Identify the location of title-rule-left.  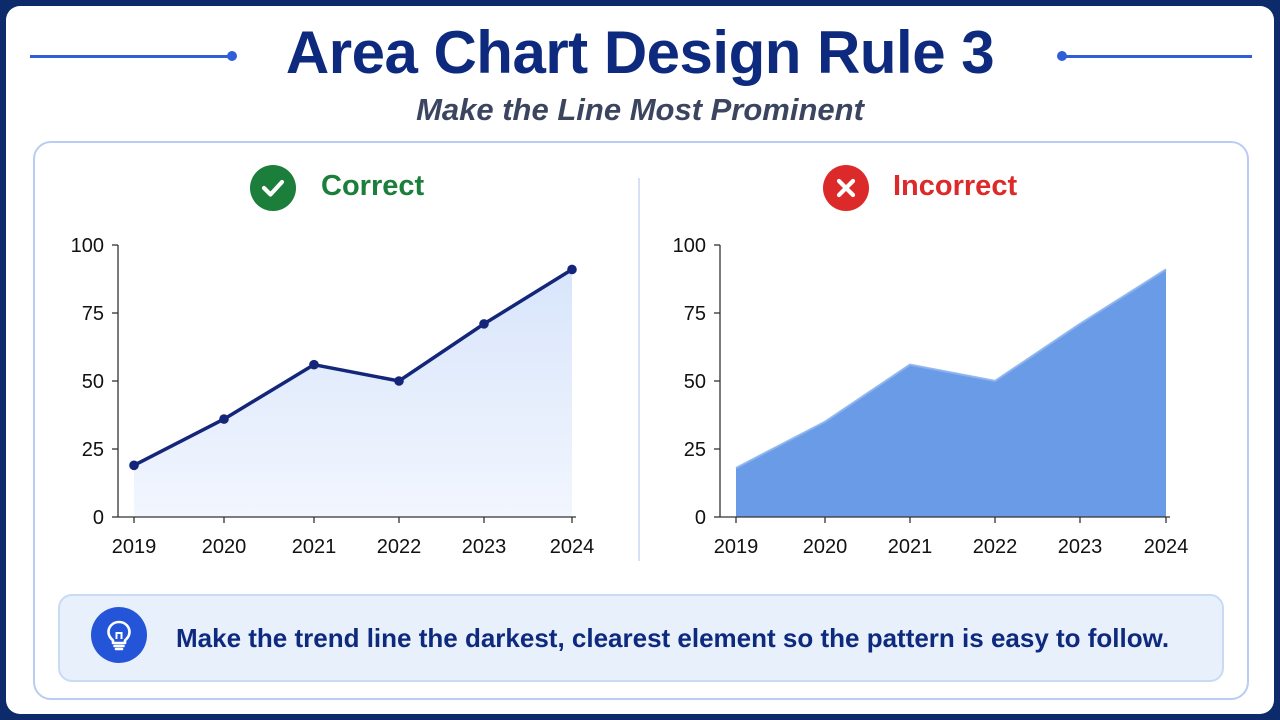
(130, 56).